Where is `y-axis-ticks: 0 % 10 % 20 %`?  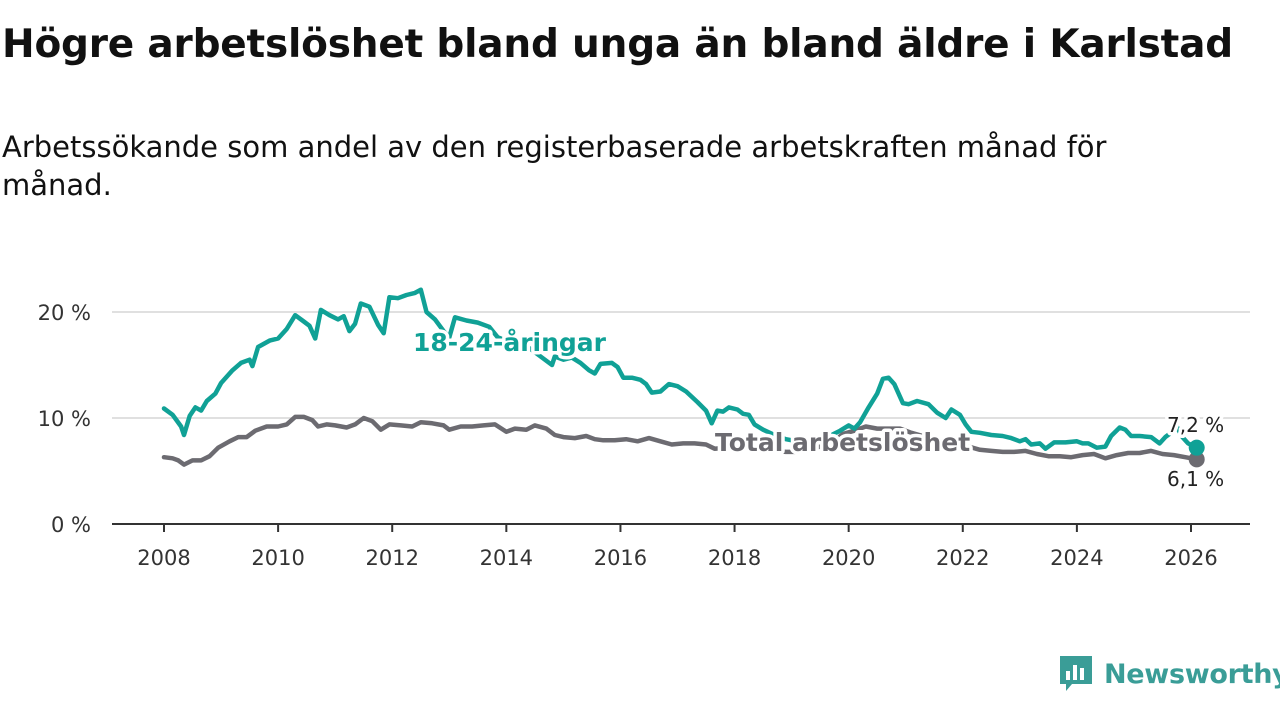
y-axis-ticks: 0 % 10 % 20 % is located at coordinates (64, 419).